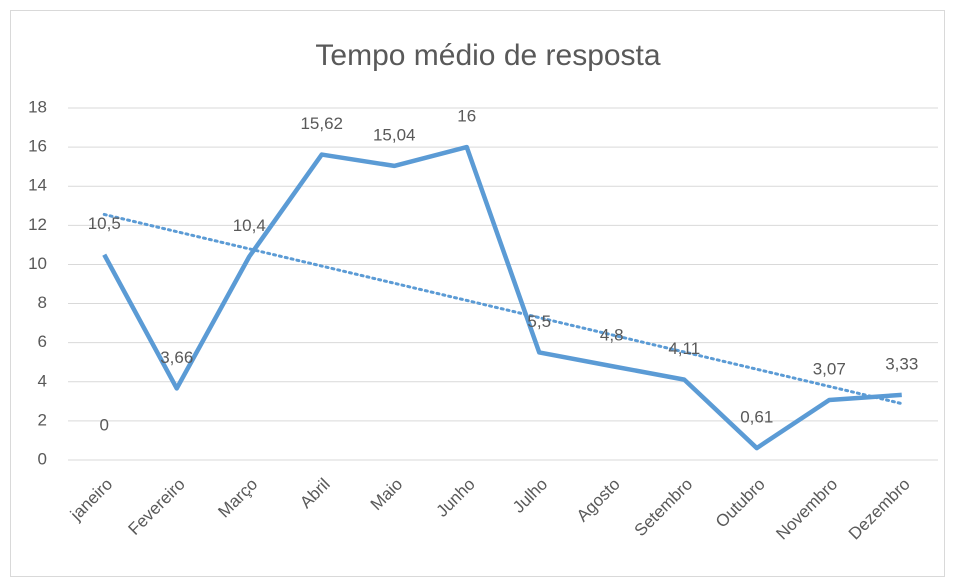 This screenshot has width=954, height=578. Describe the element at coordinates (37, 263) in the screenshot. I see `y-tick-label: 10` at that location.